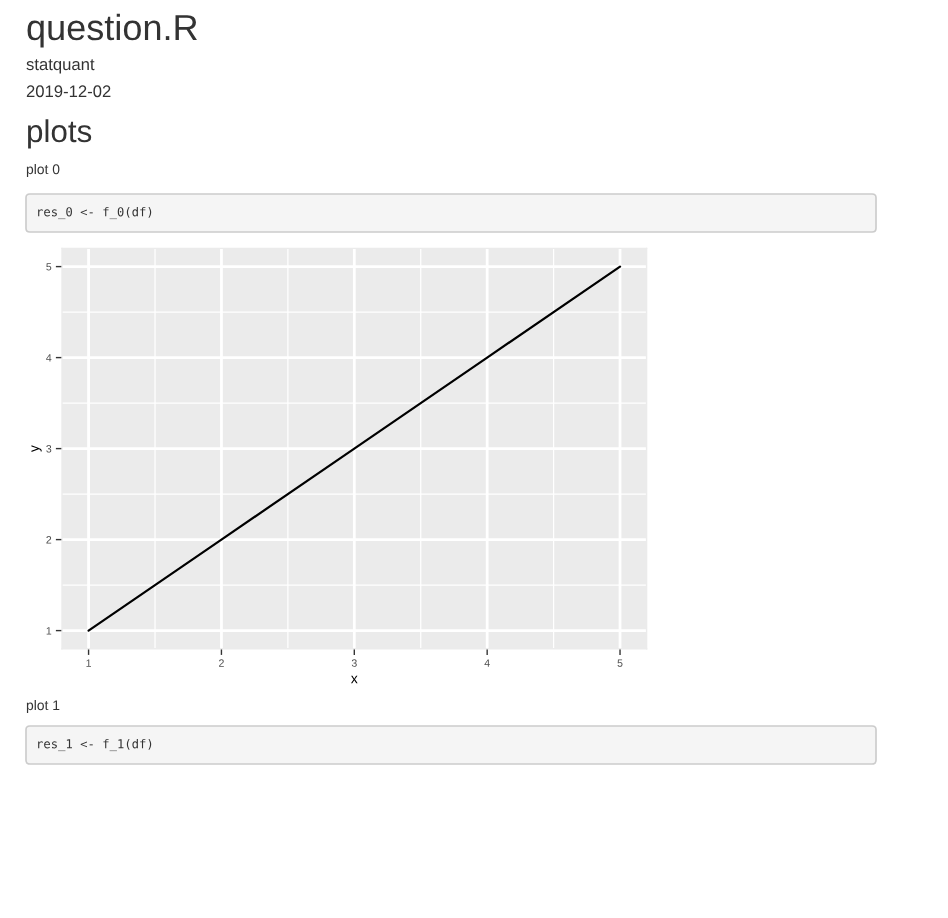  I want to click on chart-subtitle: statquant, so click(60, 66).